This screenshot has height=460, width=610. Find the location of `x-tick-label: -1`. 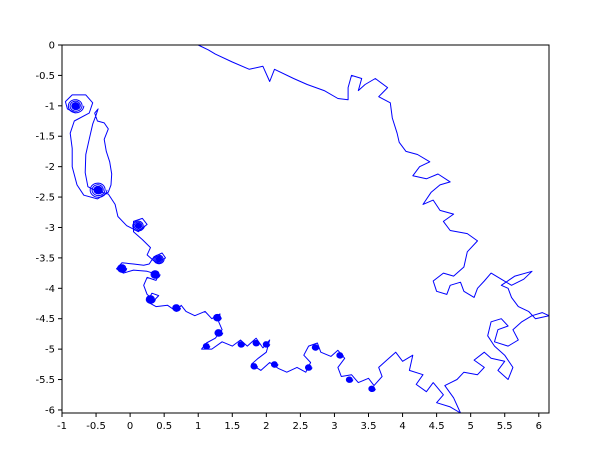

x-tick-label: -1 is located at coordinates (62, 426).